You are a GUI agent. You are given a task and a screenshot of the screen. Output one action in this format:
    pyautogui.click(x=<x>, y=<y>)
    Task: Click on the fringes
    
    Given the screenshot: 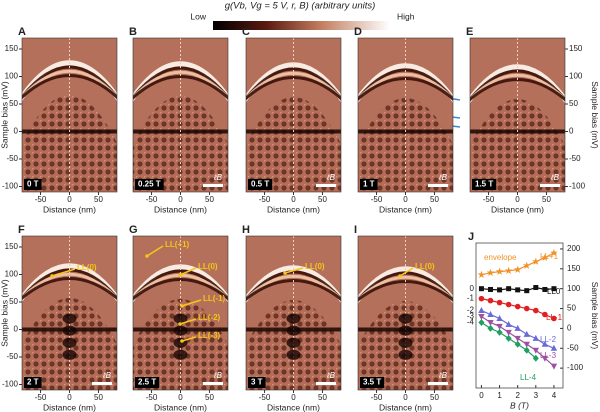 What is the action you would take?
    pyautogui.click(x=517, y=145)
    